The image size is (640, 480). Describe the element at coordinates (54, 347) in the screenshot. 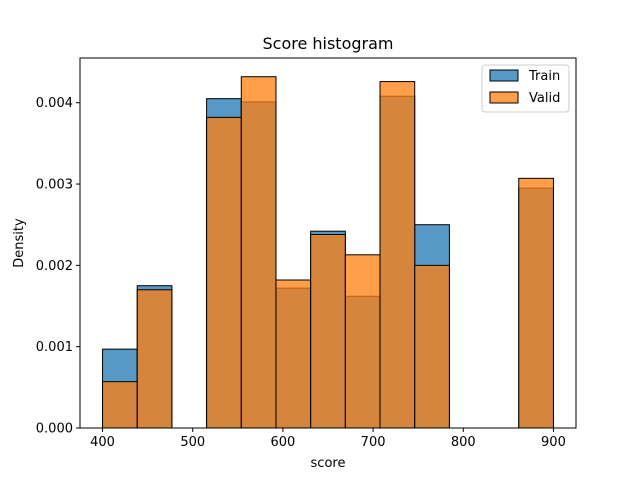

I see `y-tick-label-1: 0.001` at that location.